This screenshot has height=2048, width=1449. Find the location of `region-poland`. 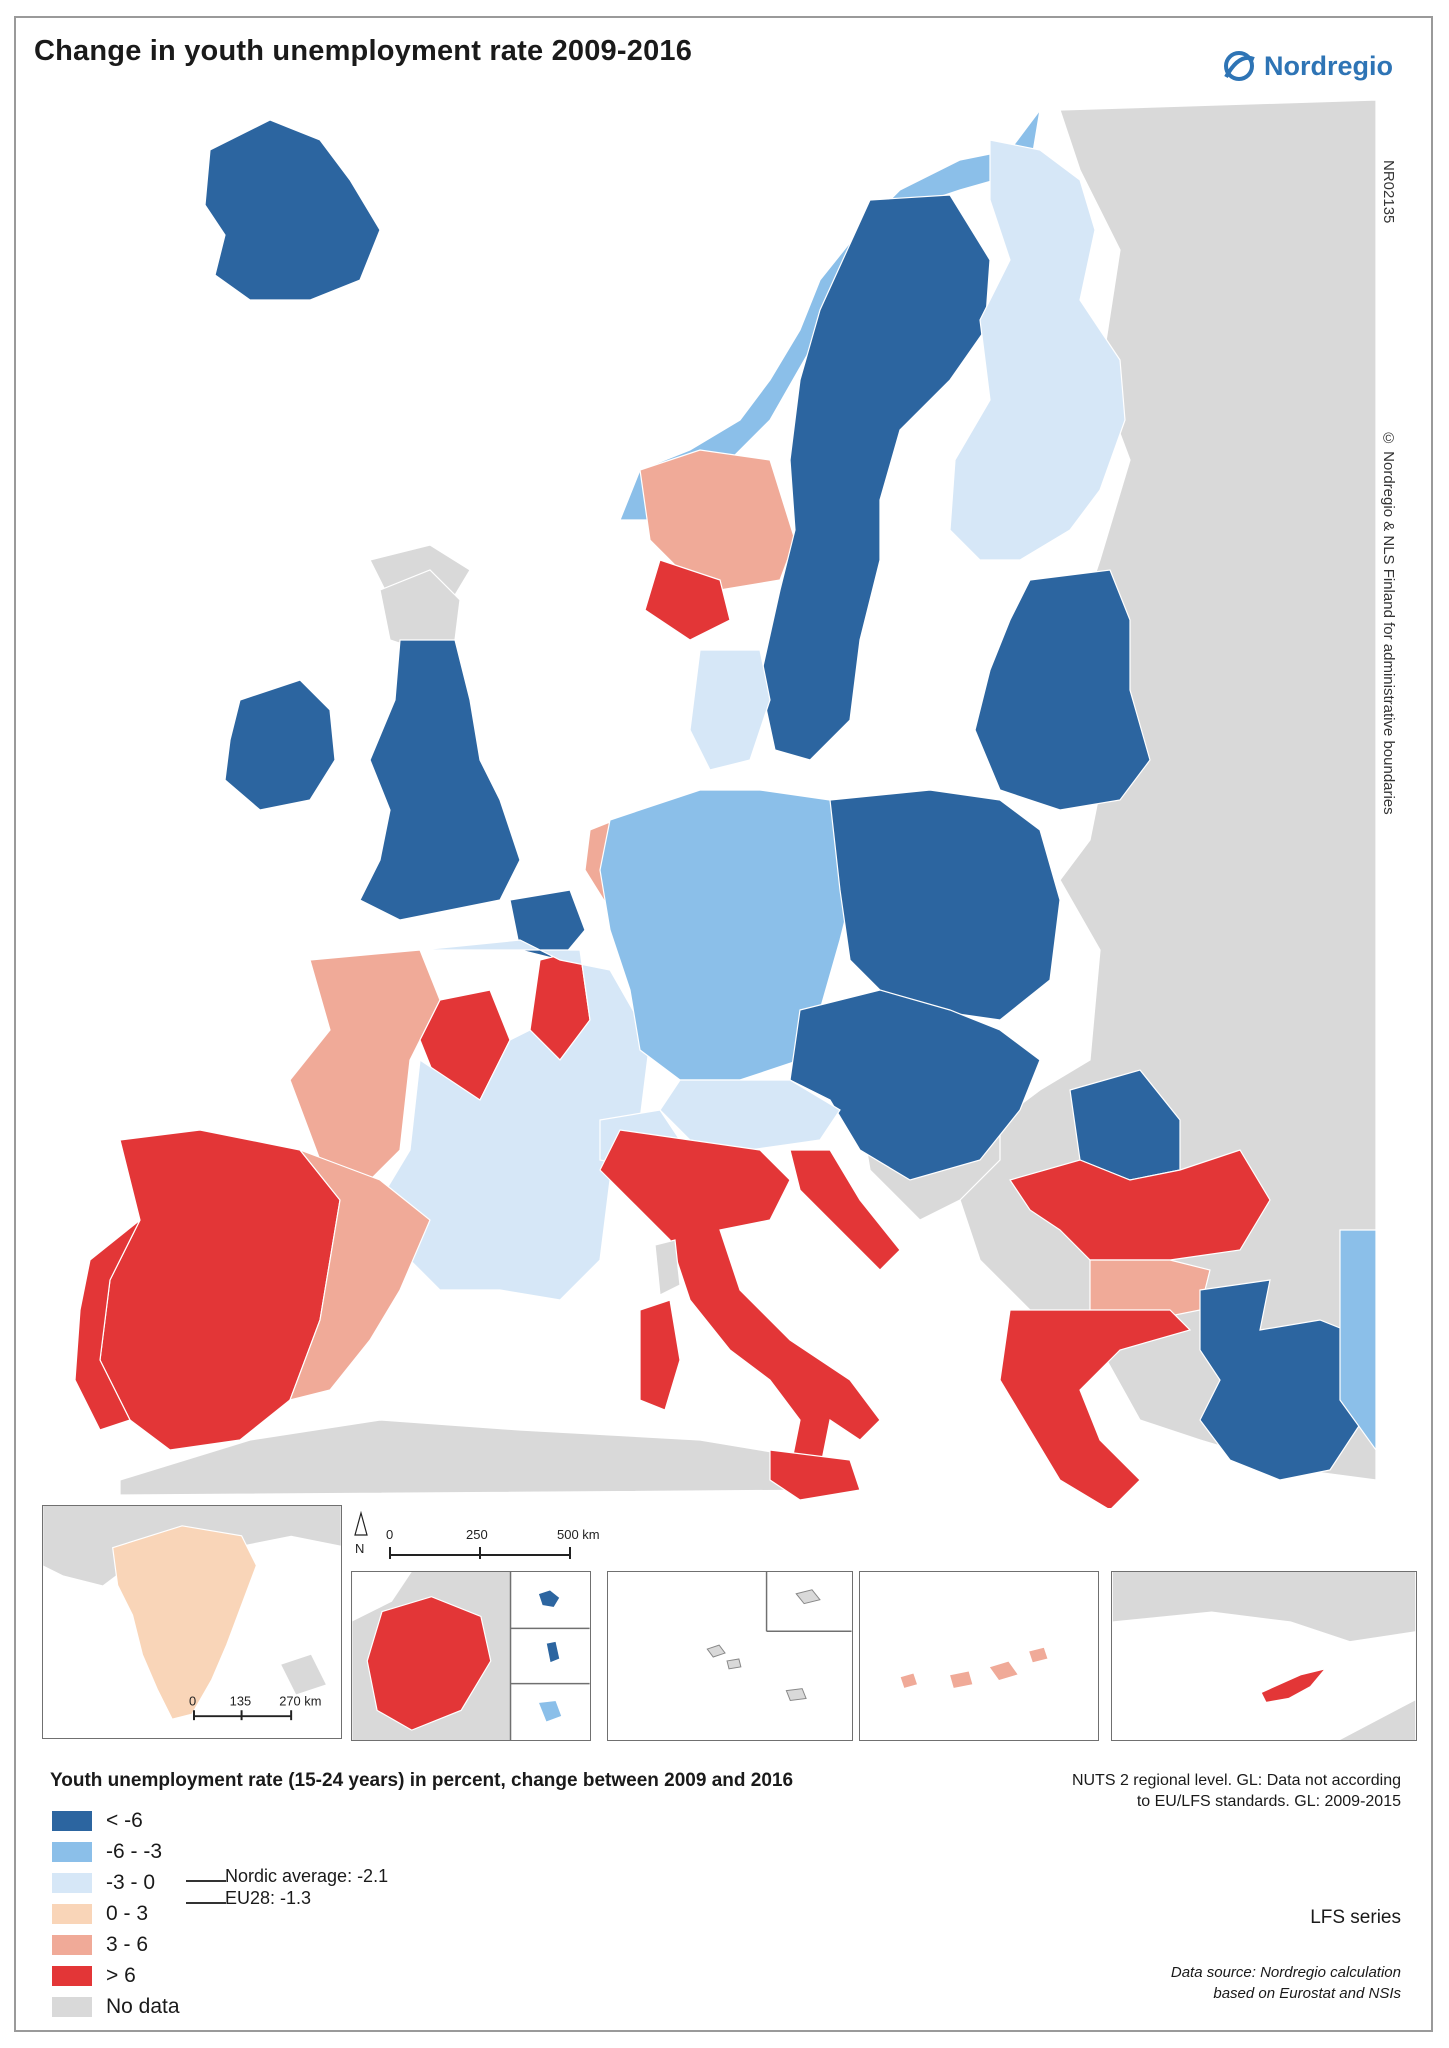

region-poland is located at coordinates (945, 905).